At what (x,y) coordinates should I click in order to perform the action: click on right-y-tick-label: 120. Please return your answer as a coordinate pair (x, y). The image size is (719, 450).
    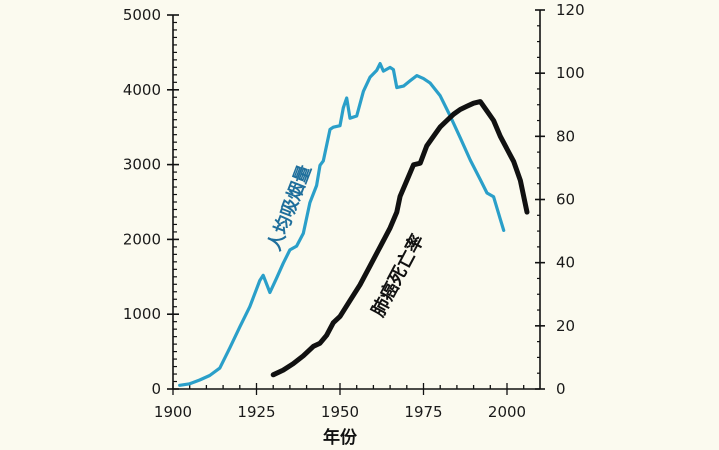
    Looking at the image, I should click on (570, 10).